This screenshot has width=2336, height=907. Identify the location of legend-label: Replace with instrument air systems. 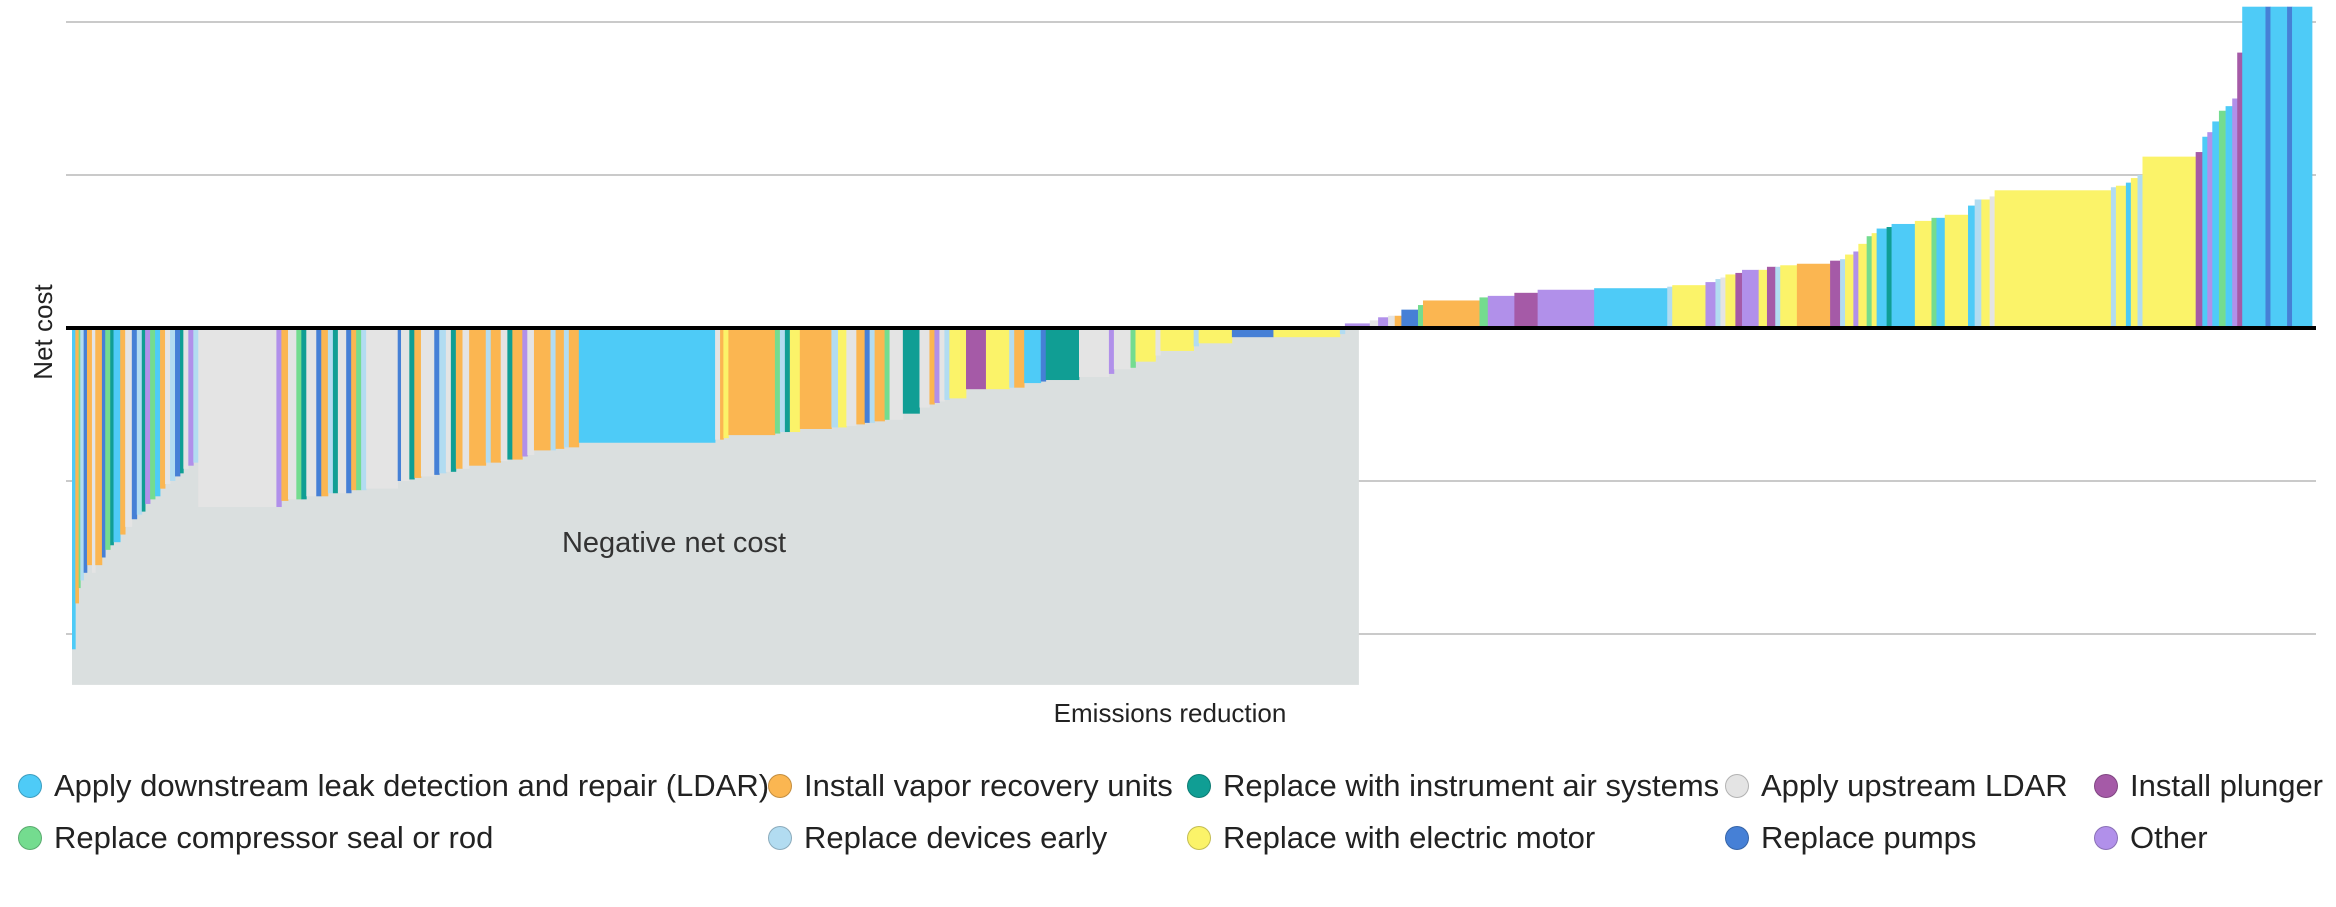
(1471, 785).